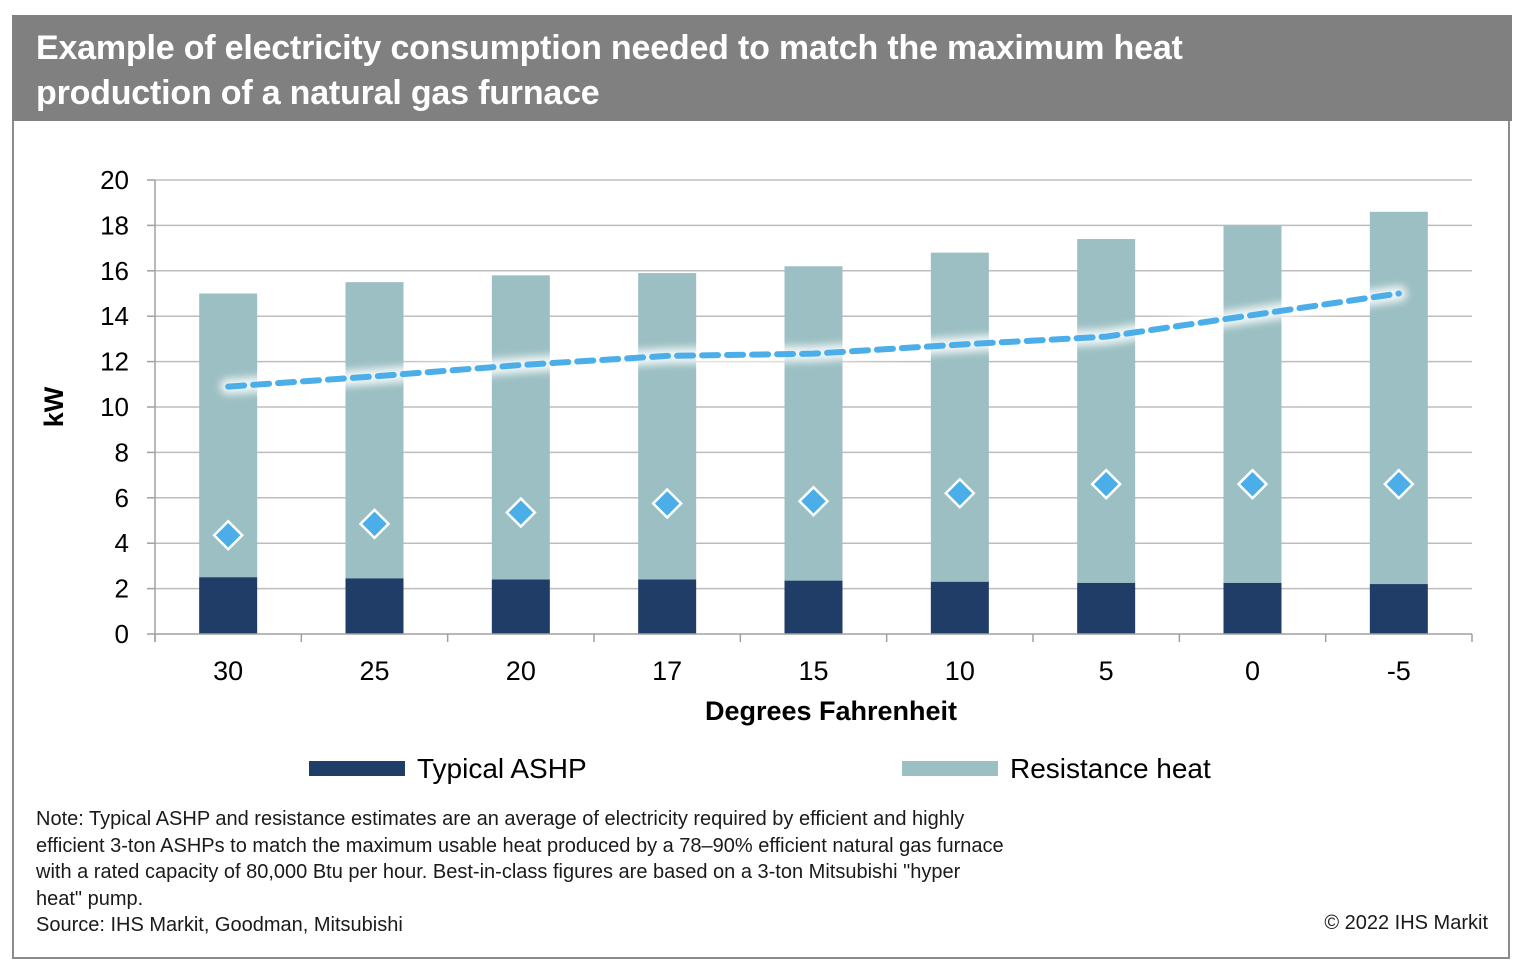 The image size is (1526, 980). I want to click on note-line: heat" pump., so click(90, 898).